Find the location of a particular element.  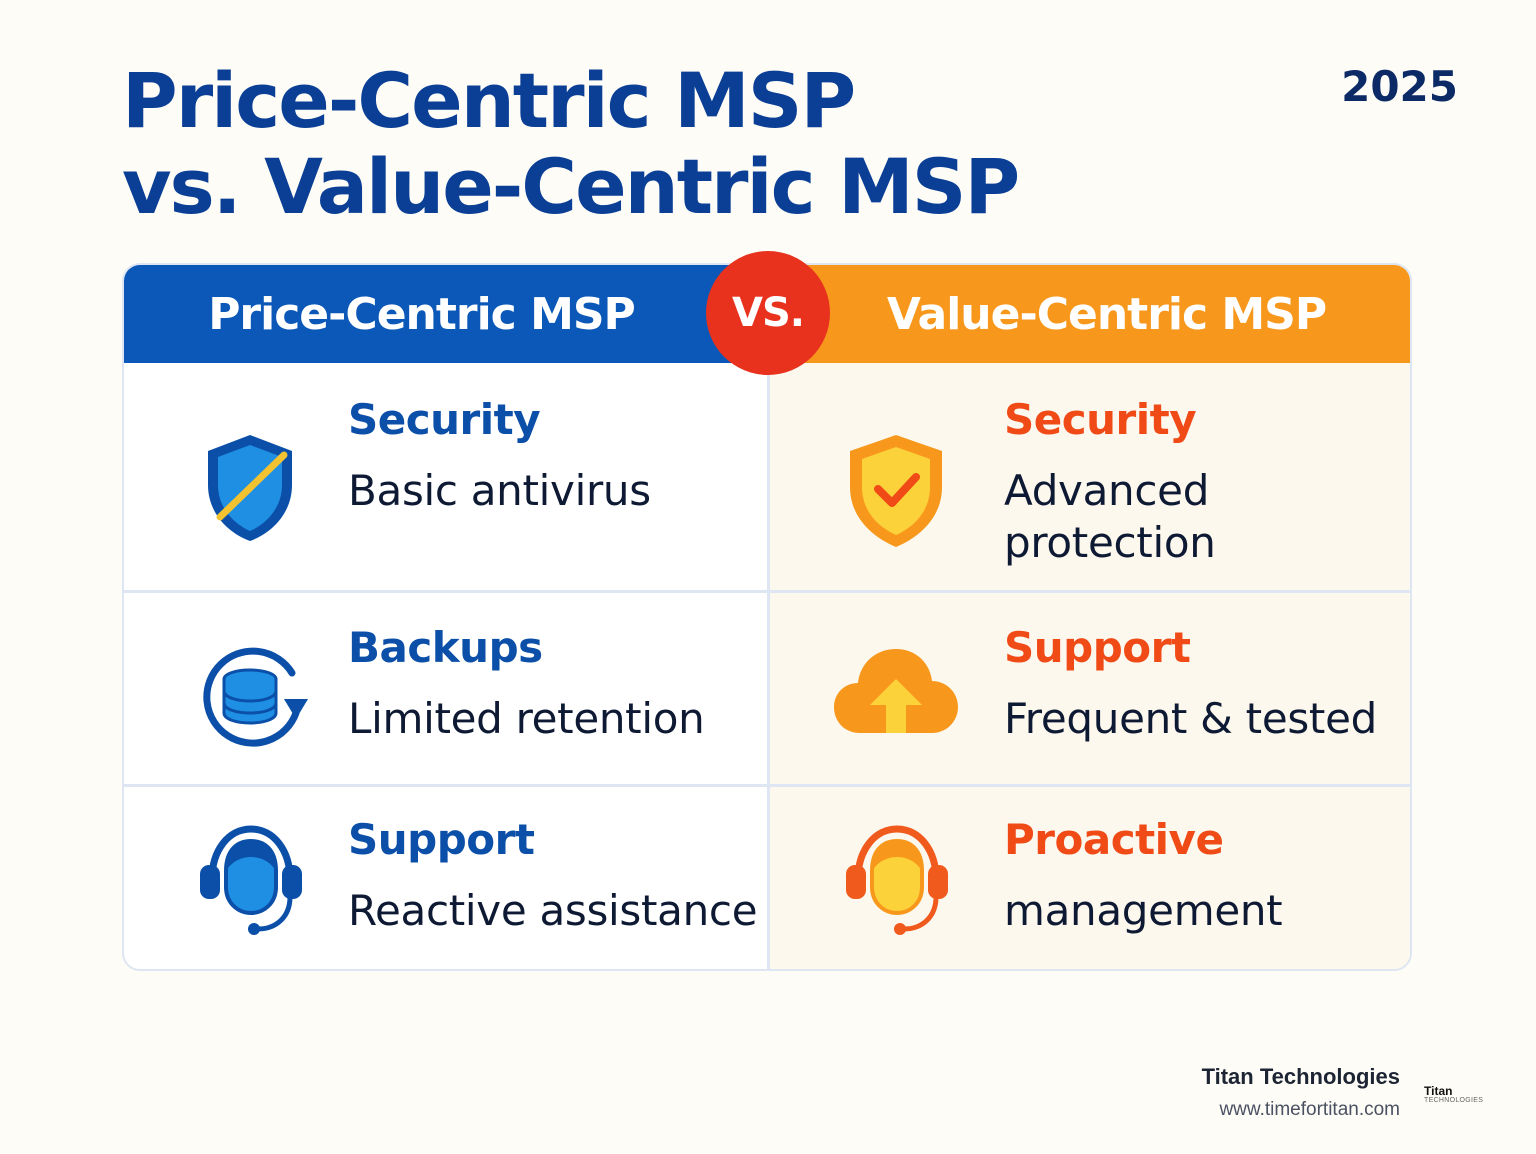

left-row-2-desc: Limited retention is located at coordinates (526, 718).